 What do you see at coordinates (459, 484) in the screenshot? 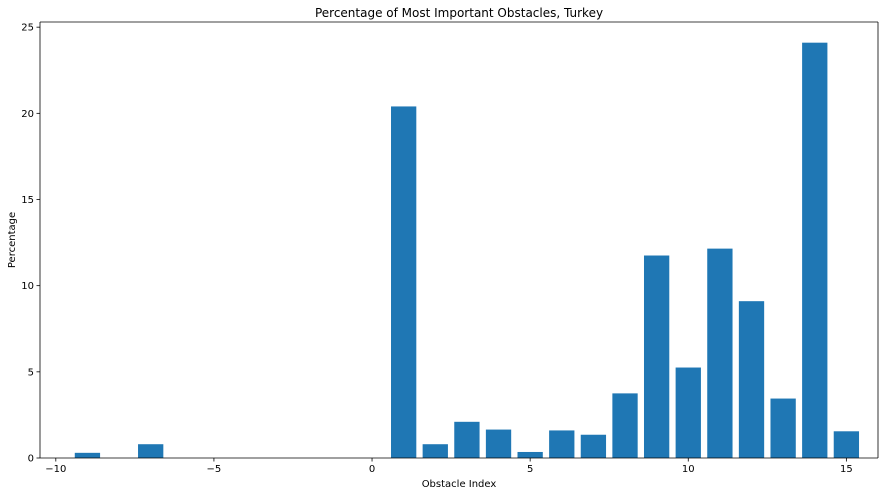
I see `x-axis-label: Obstacle Index` at bounding box center [459, 484].